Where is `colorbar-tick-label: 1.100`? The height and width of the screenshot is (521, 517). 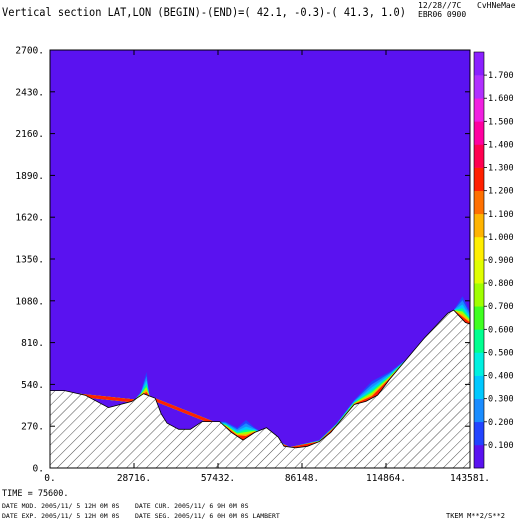 colorbar-tick-label: 1.100 is located at coordinates (501, 215).